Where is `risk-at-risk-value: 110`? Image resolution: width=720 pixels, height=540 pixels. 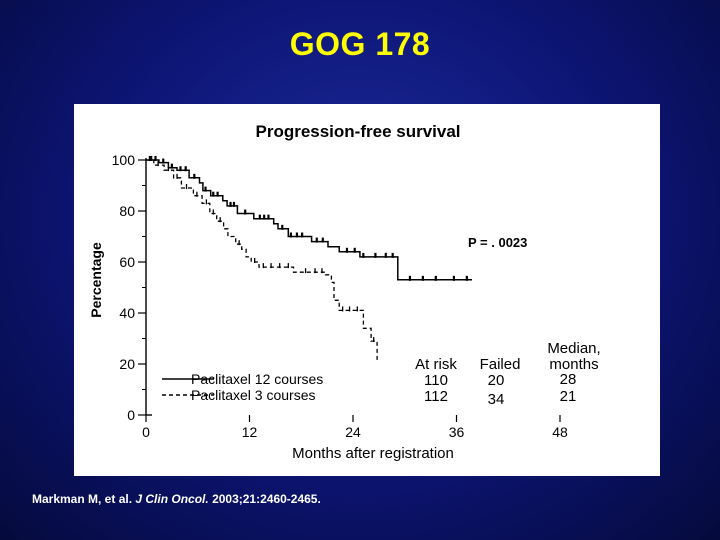 risk-at-risk-value: 110 is located at coordinates (436, 380).